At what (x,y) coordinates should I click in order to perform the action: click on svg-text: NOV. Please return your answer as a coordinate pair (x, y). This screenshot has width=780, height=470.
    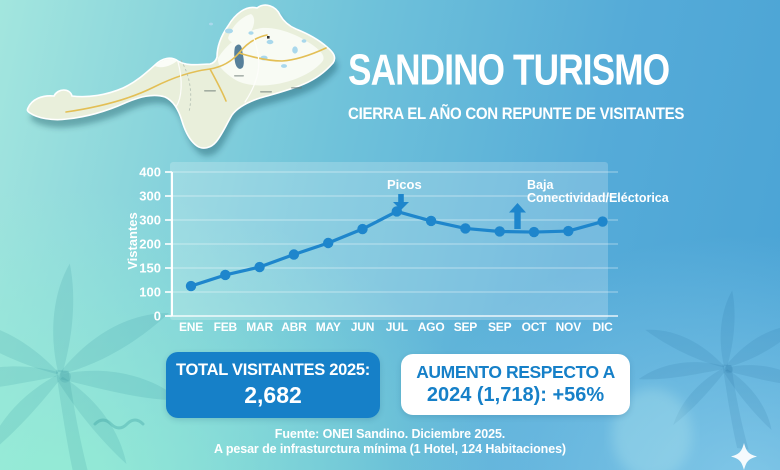
    Looking at the image, I should click on (569, 327).